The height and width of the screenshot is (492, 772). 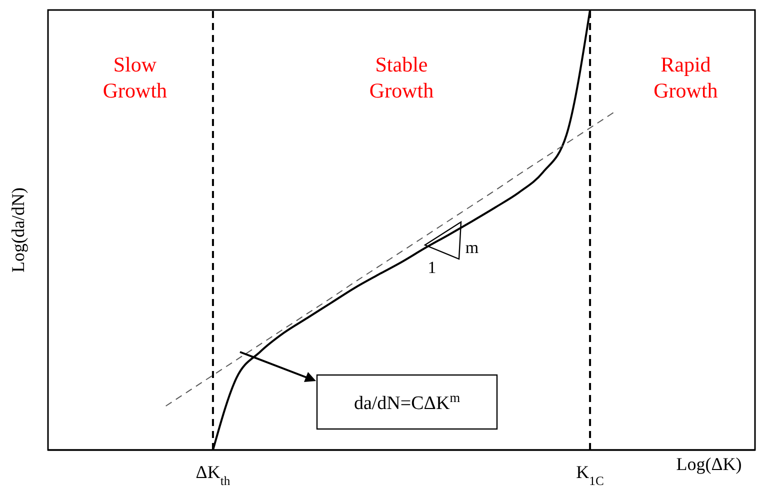 What do you see at coordinates (213, 475) in the screenshot?
I see `x-tick-label: ΔK$_{th}$` at bounding box center [213, 475].